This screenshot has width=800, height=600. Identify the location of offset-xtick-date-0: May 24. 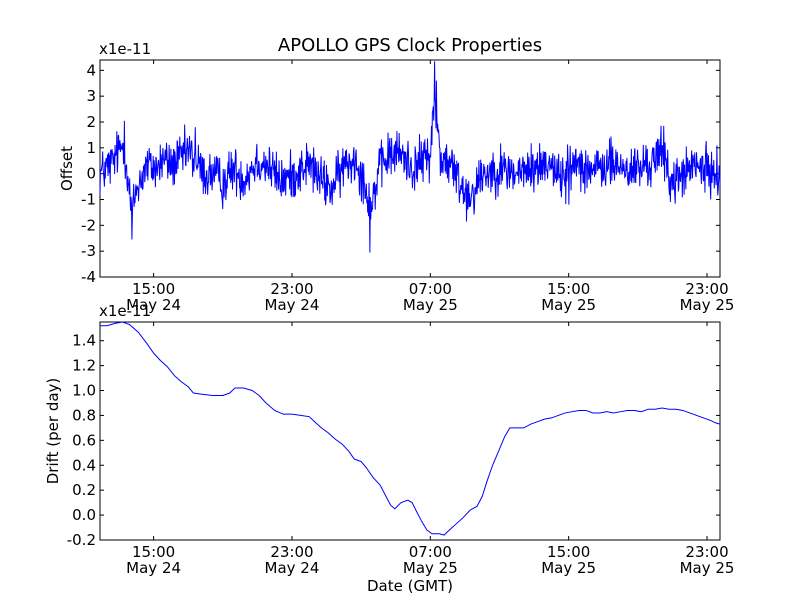
(153, 305).